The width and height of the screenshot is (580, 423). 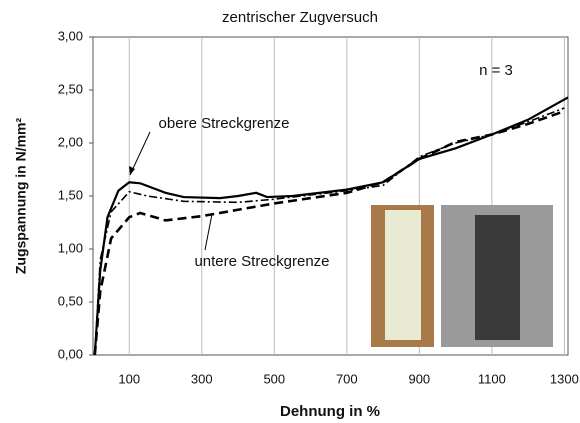 What do you see at coordinates (330, 411) in the screenshot?
I see `x-axis-label: Dehnung in %` at bounding box center [330, 411].